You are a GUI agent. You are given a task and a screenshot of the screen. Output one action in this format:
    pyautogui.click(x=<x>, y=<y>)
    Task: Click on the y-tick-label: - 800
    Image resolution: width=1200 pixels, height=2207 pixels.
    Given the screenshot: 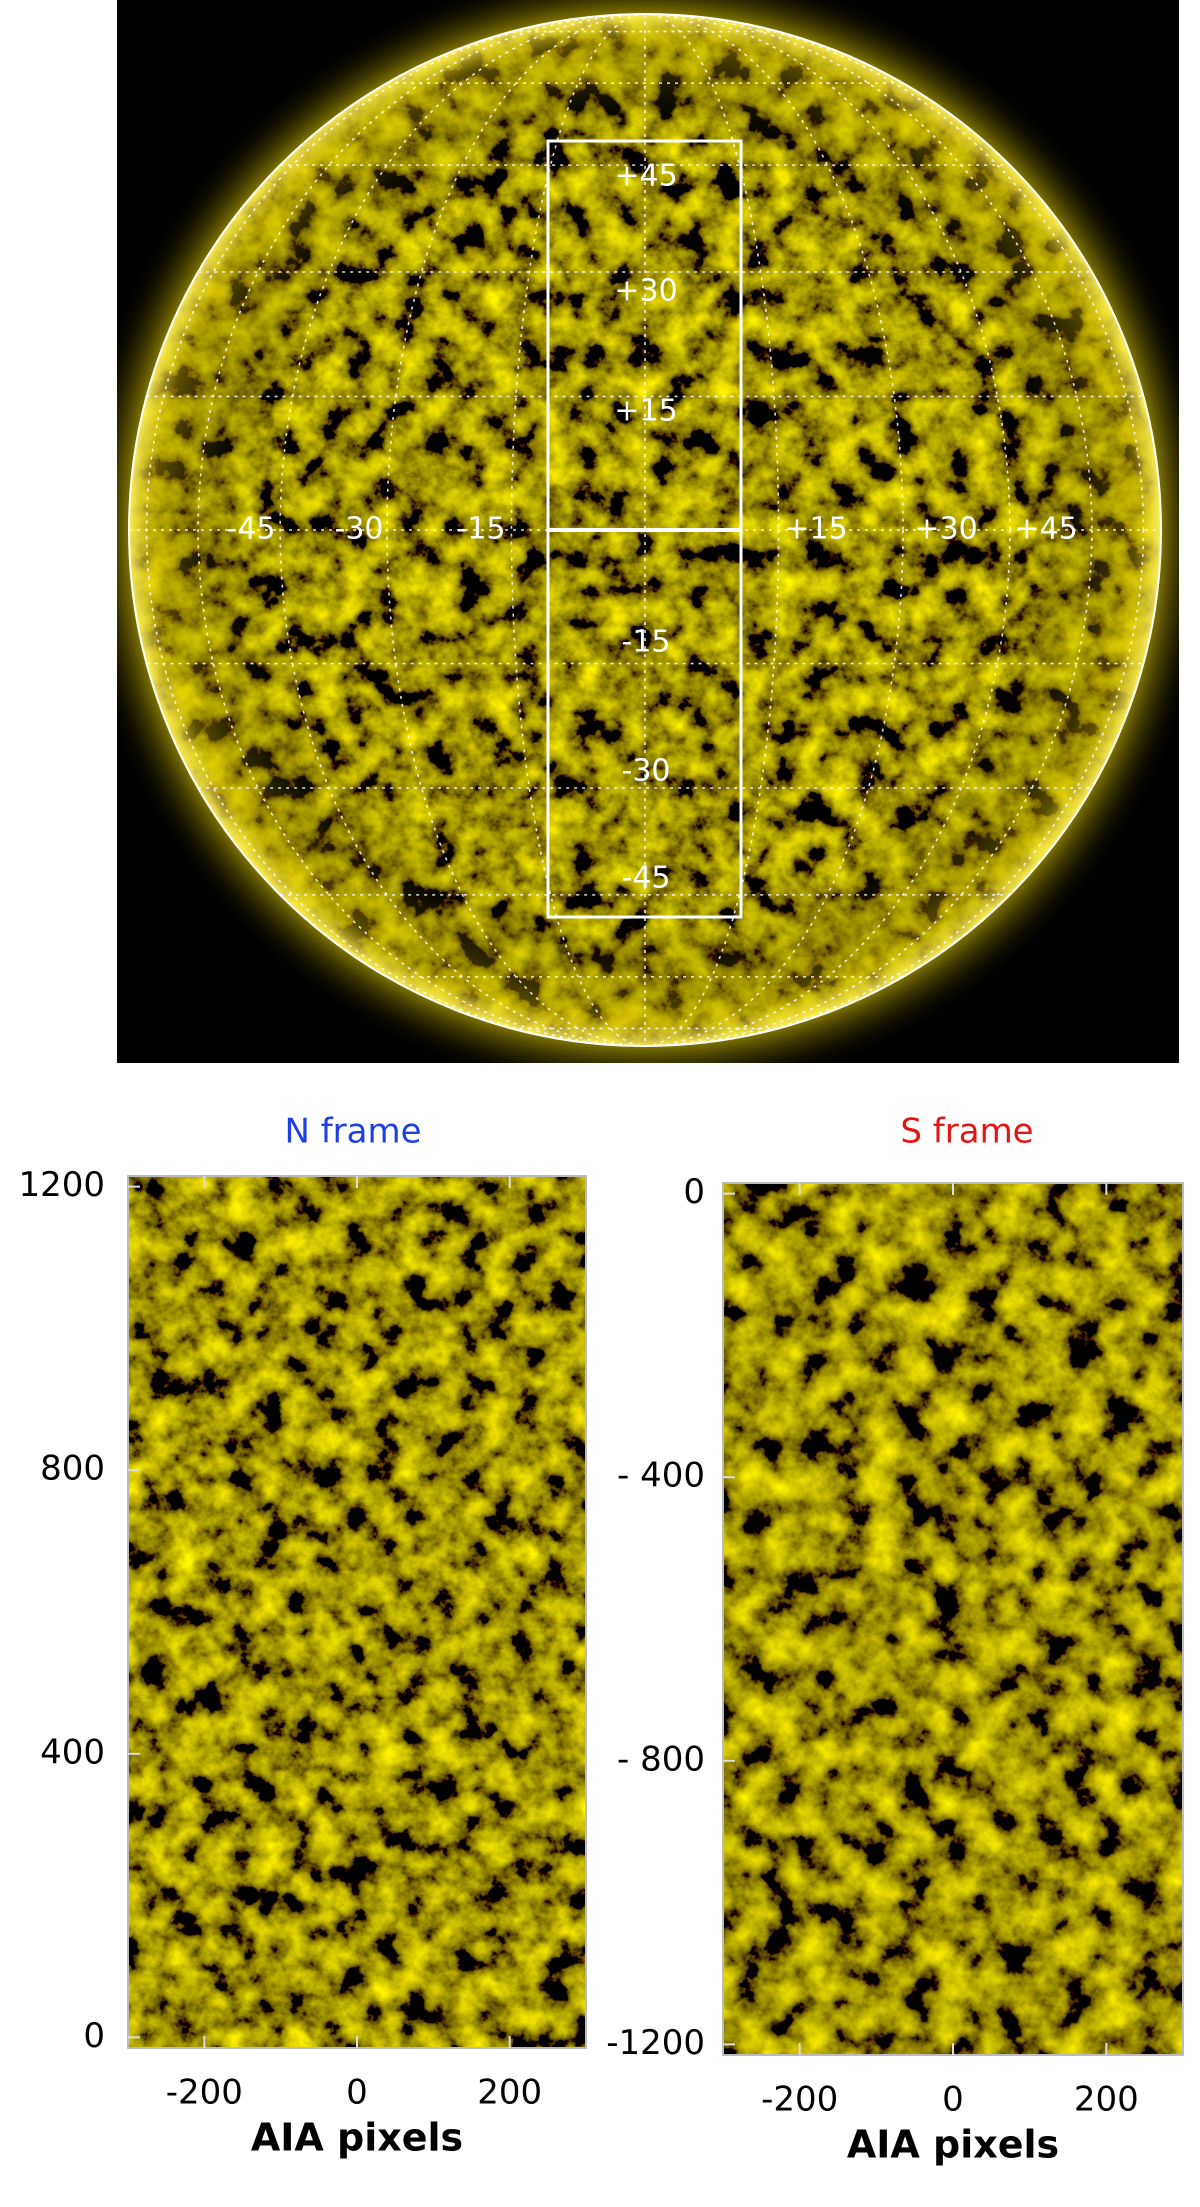 What is the action you would take?
    pyautogui.click(x=661, y=1759)
    